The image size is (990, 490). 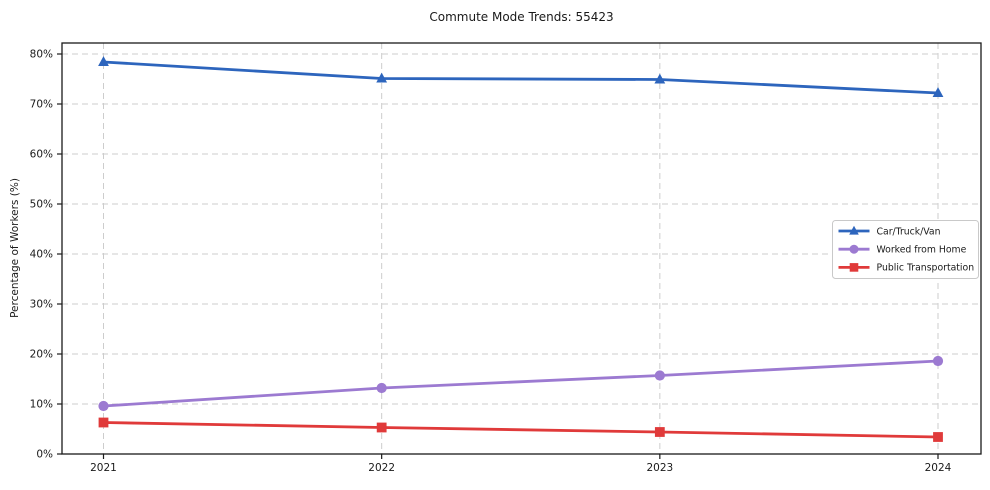 What do you see at coordinates (41, 205) in the screenshot?
I see `y-tick-label: 50%` at bounding box center [41, 205].